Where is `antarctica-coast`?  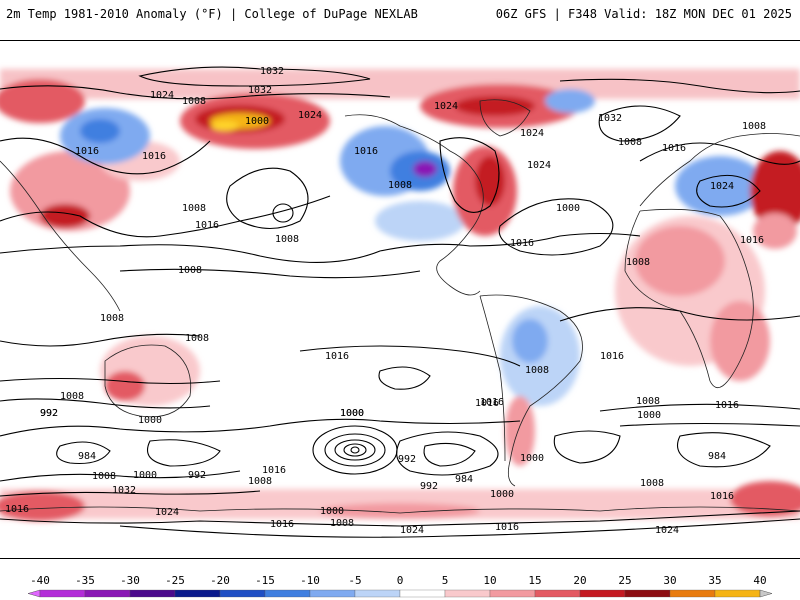 antarctica-coast is located at coordinates (400, 510).